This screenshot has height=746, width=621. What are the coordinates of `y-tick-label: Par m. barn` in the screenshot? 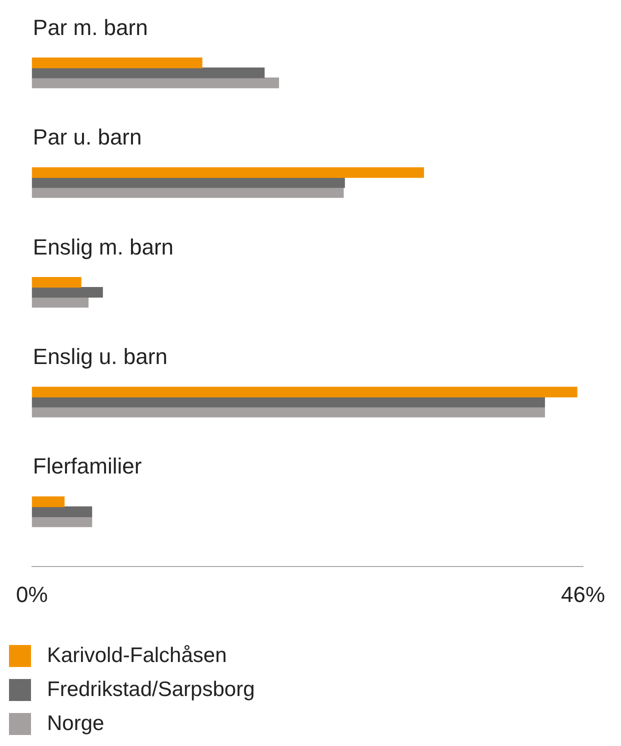 It's located at (90, 27).